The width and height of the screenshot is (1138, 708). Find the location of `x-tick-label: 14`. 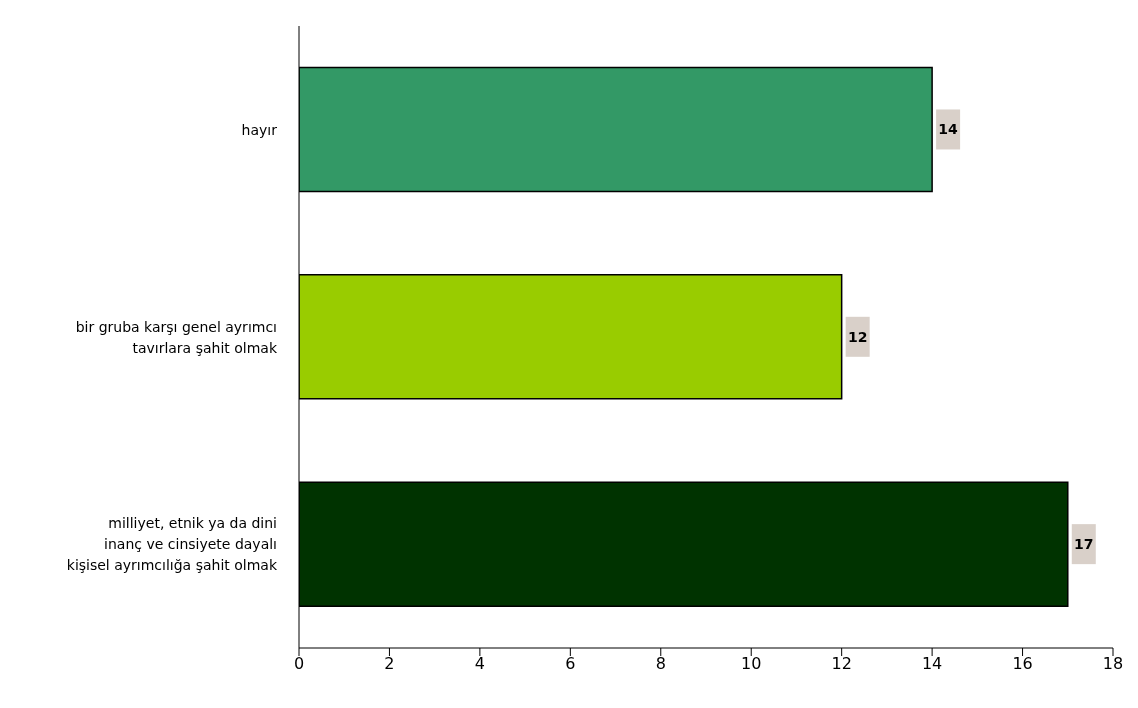

x-tick-label: 14 is located at coordinates (932, 664).